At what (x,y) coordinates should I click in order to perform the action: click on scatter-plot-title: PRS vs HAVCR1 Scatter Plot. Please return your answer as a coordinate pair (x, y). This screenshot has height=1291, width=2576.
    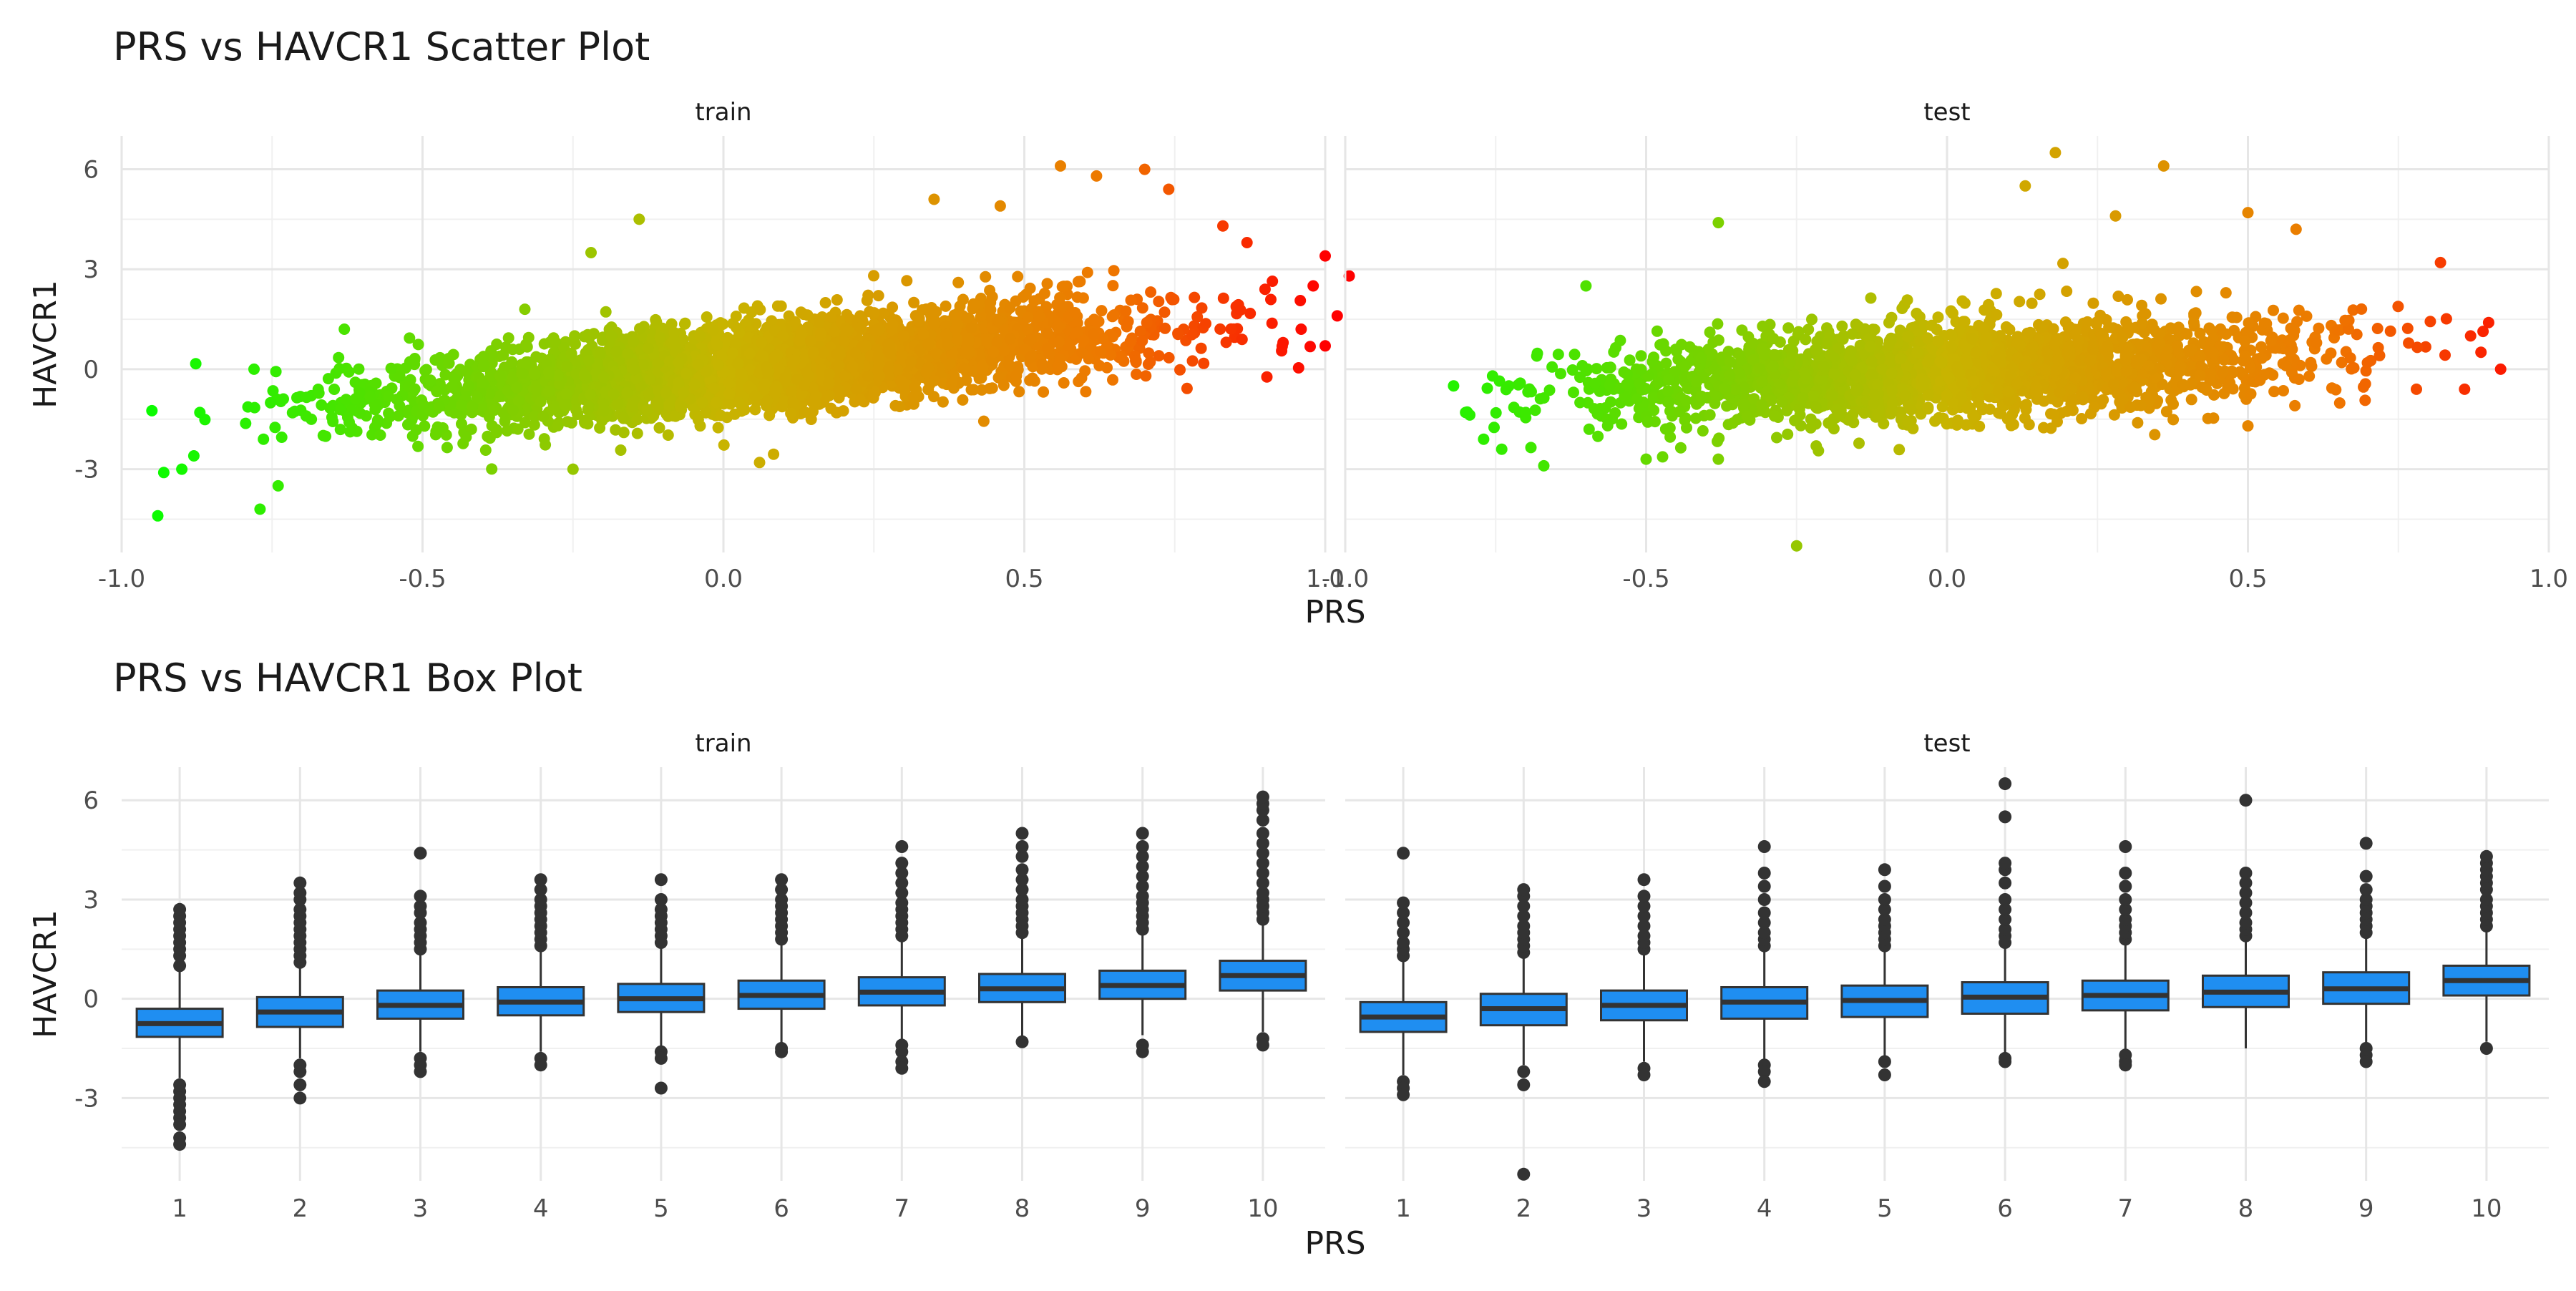
    Looking at the image, I should click on (381, 46).